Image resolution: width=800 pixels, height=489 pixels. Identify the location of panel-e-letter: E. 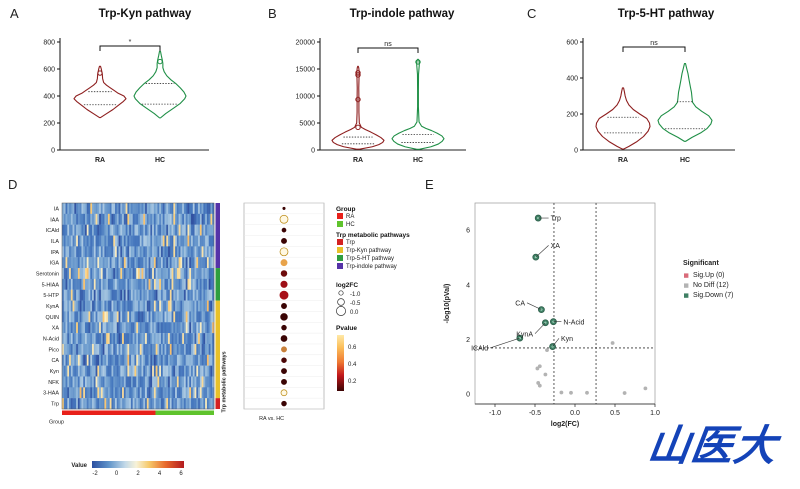
(429, 184).